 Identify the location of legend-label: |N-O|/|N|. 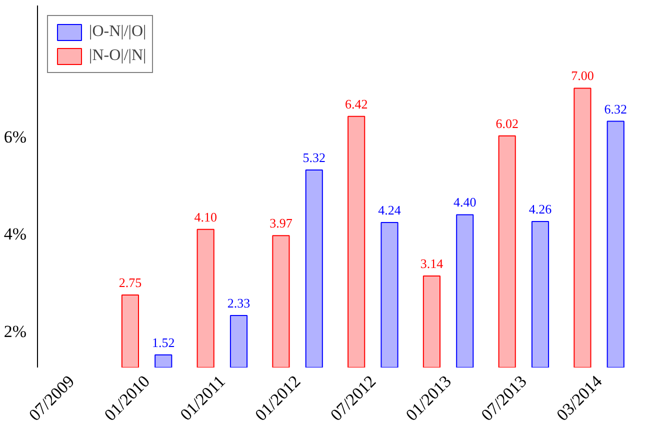
(117, 56).